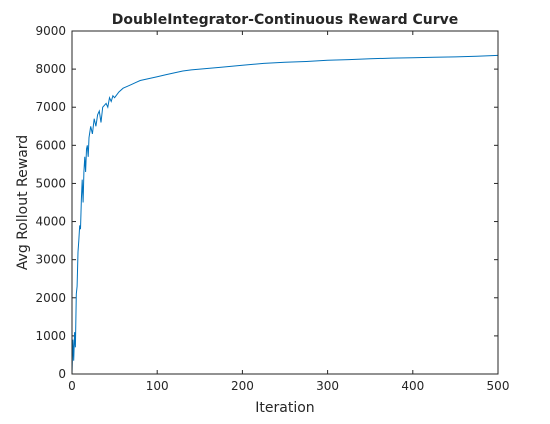 The image size is (550, 424). Describe the element at coordinates (50, 145) in the screenshot. I see `y-tick-label: 6000` at that location.